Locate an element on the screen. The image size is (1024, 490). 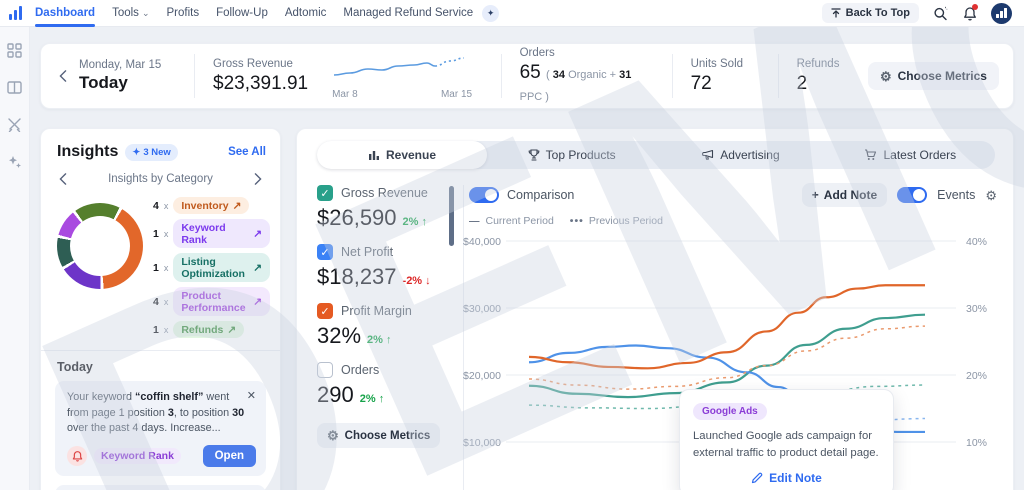
category-row-listing-optimization: 1 x Listing Optimization ↗ is located at coordinates (211, 267).